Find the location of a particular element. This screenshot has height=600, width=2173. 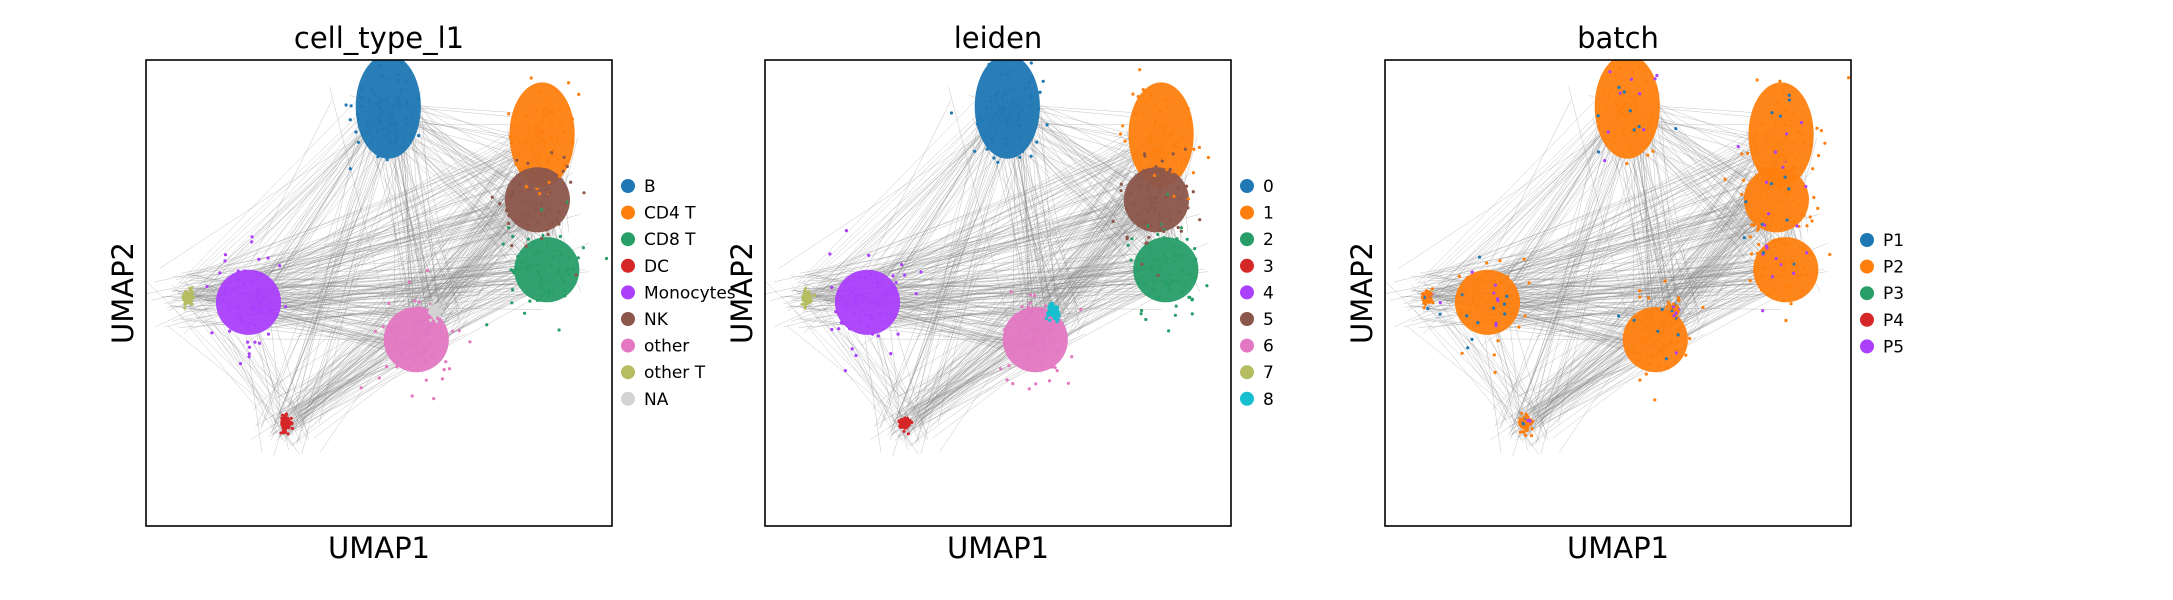

legend-label: P2 is located at coordinates (1893, 268).